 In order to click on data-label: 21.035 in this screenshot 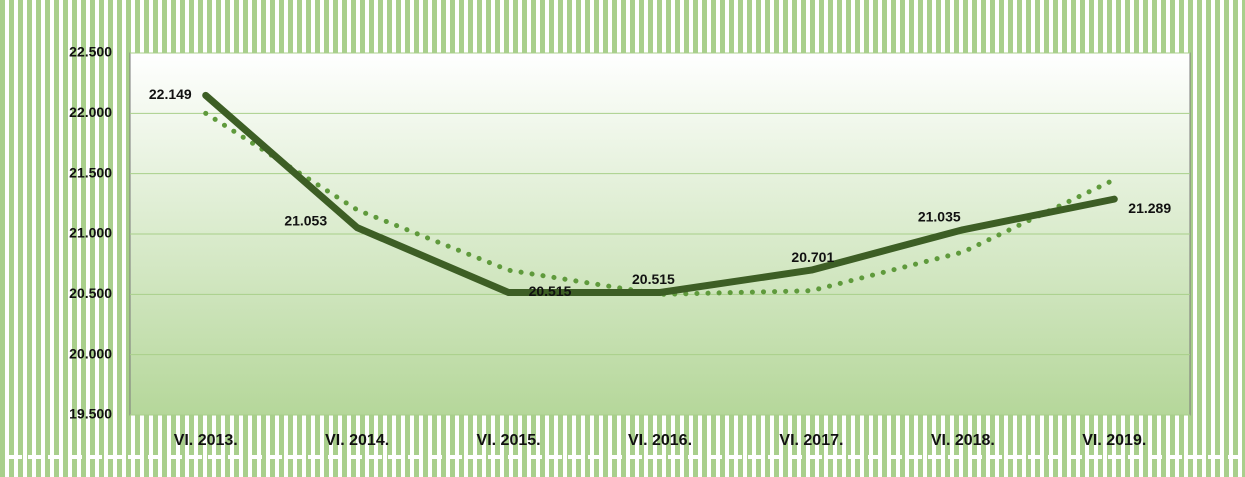, I will do `click(939, 216)`.